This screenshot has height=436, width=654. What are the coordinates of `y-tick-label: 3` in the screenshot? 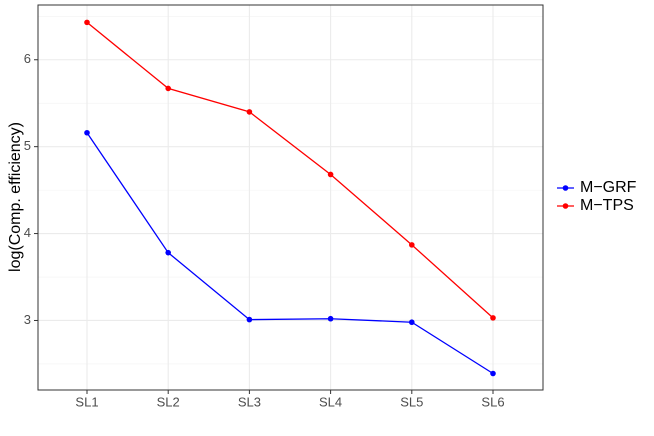 It's located at (27, 319).